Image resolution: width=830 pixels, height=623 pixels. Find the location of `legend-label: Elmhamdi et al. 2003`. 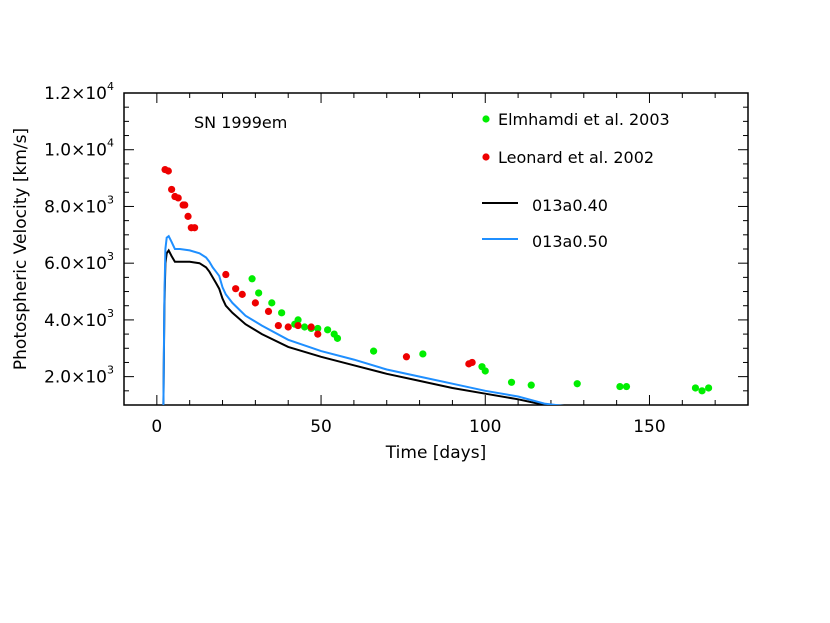

legend-label: Elmhamdi et al. 2003 is located at coordinates (584, 119).